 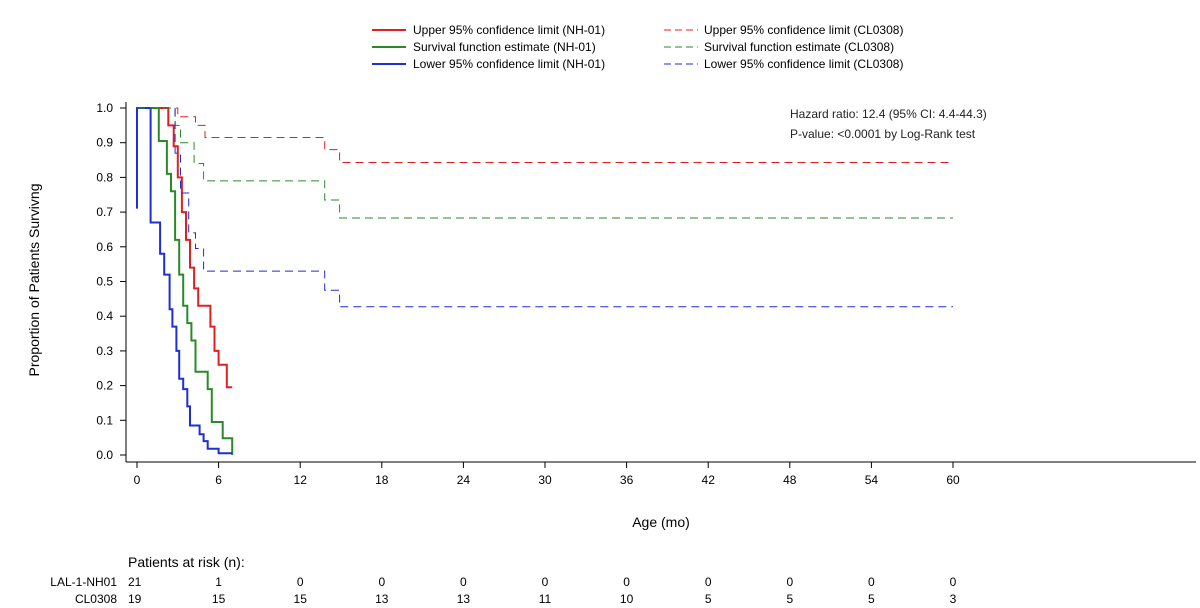 I want to click on upper-nh01-line, so click(x=185, y=248).